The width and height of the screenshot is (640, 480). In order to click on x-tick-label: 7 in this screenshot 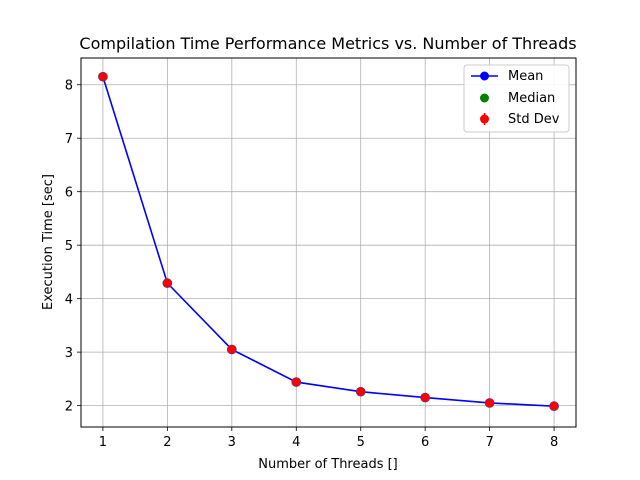, I will do `click(489, 442)`.